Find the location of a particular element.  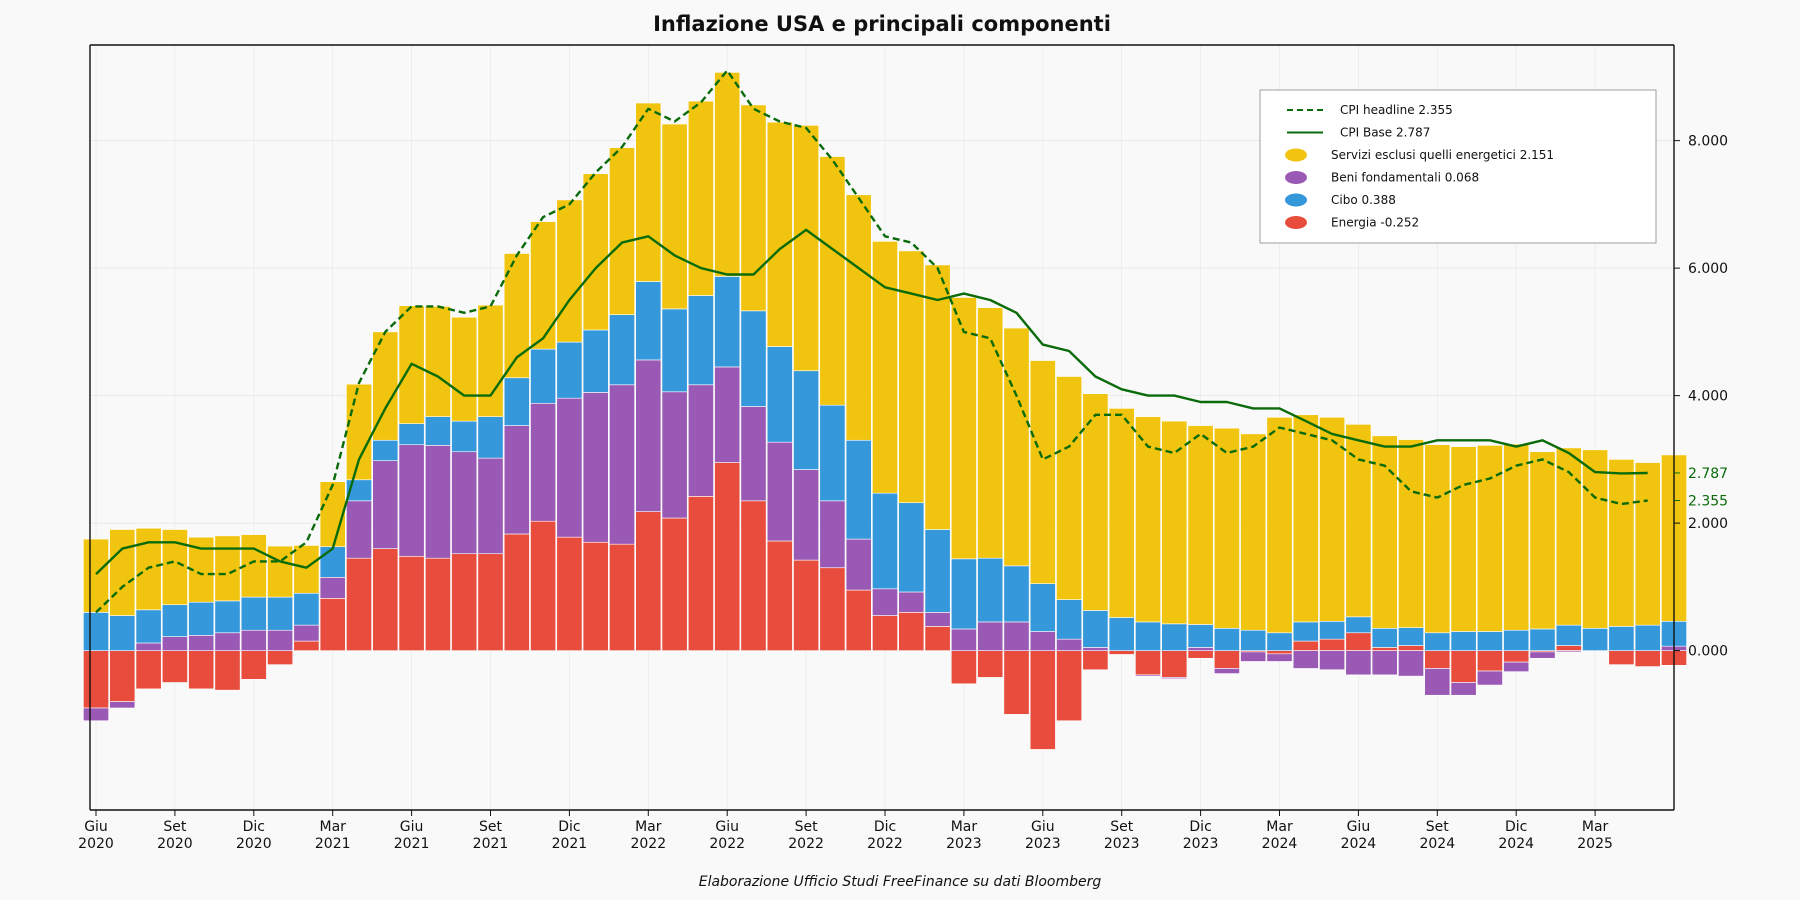

x-tick-year-17: 2024 is located at coordinates (1437, 844).